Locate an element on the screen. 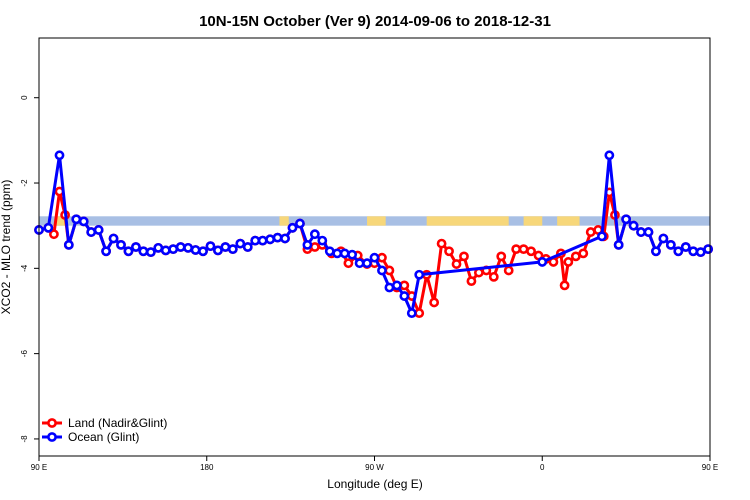  y-tick-label: -4 is located at coordinates (24, 268).